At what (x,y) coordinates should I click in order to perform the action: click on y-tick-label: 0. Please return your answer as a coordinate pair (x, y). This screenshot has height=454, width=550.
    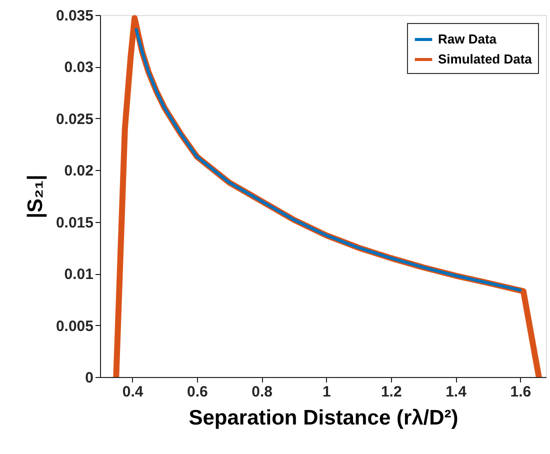
    Looking at the image, I should click on (89, 378).